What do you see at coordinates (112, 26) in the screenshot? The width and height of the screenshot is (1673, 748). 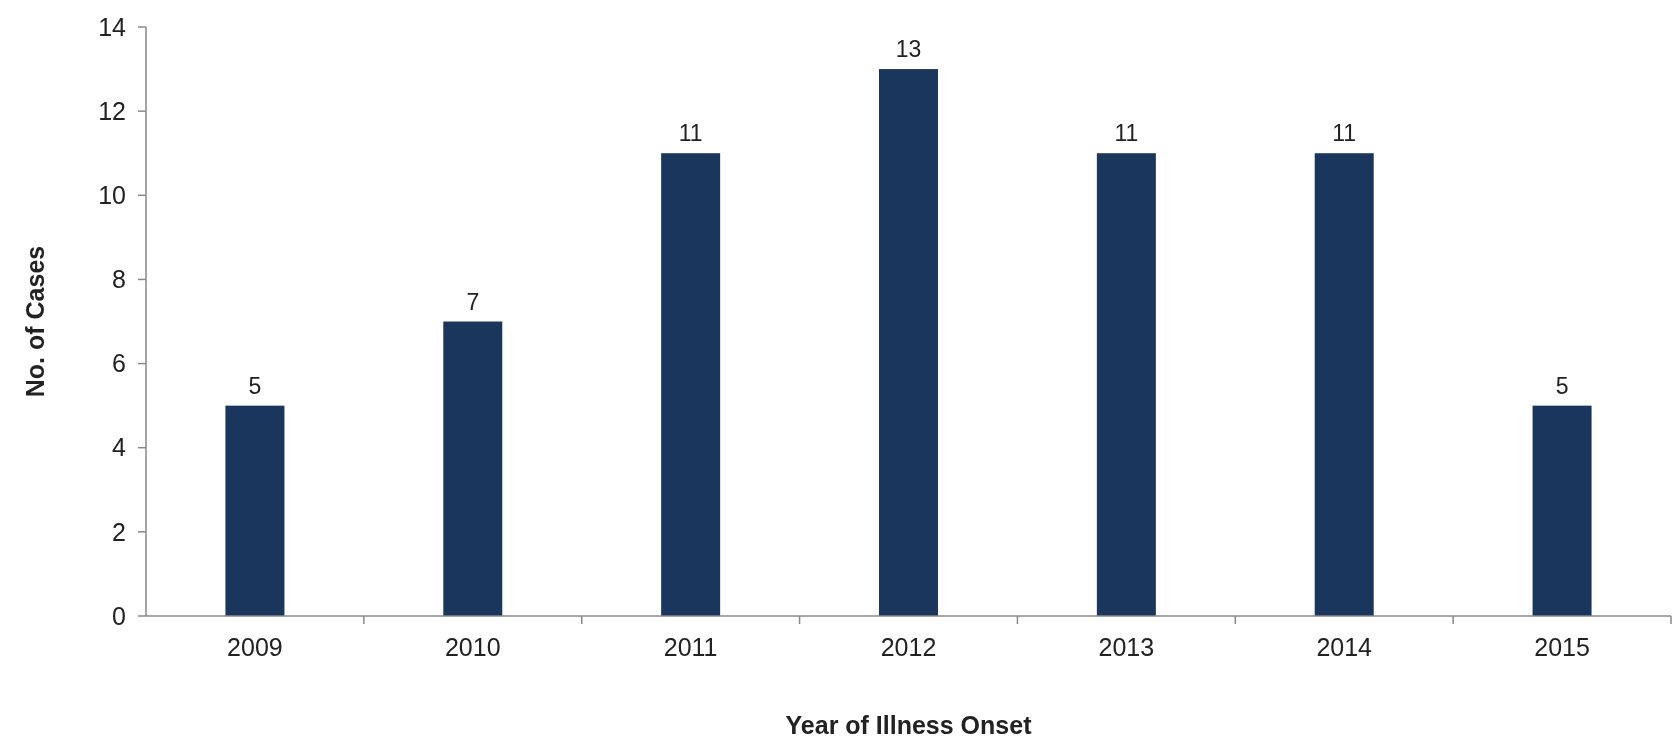 I see `y-tick-label: 14` at bounding box center [112, 26].